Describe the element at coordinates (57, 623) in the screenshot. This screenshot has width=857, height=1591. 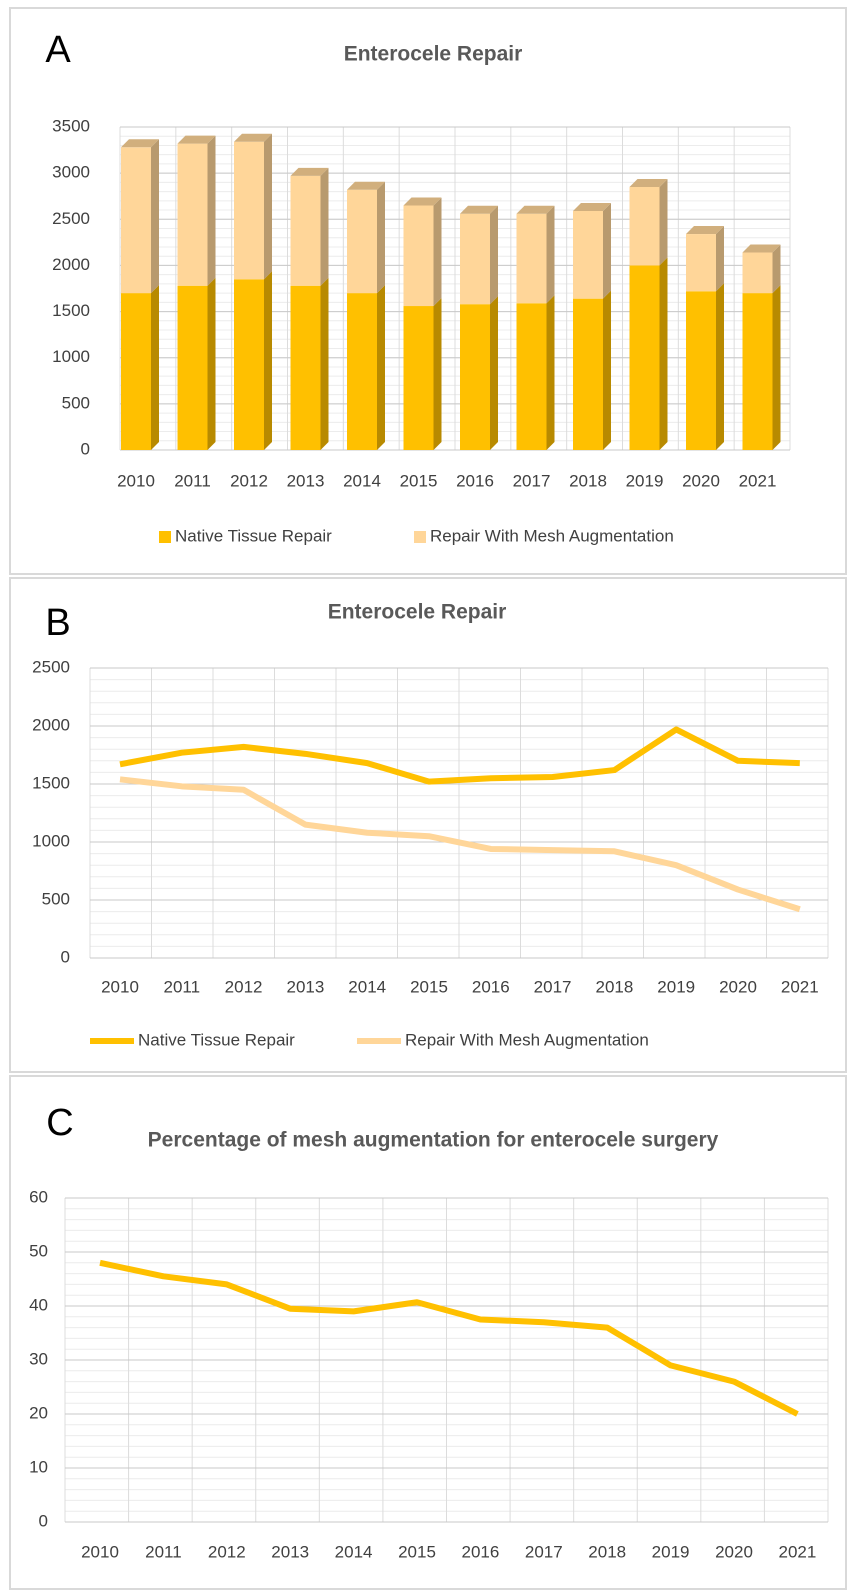
I see `panel-label: B` at that location.